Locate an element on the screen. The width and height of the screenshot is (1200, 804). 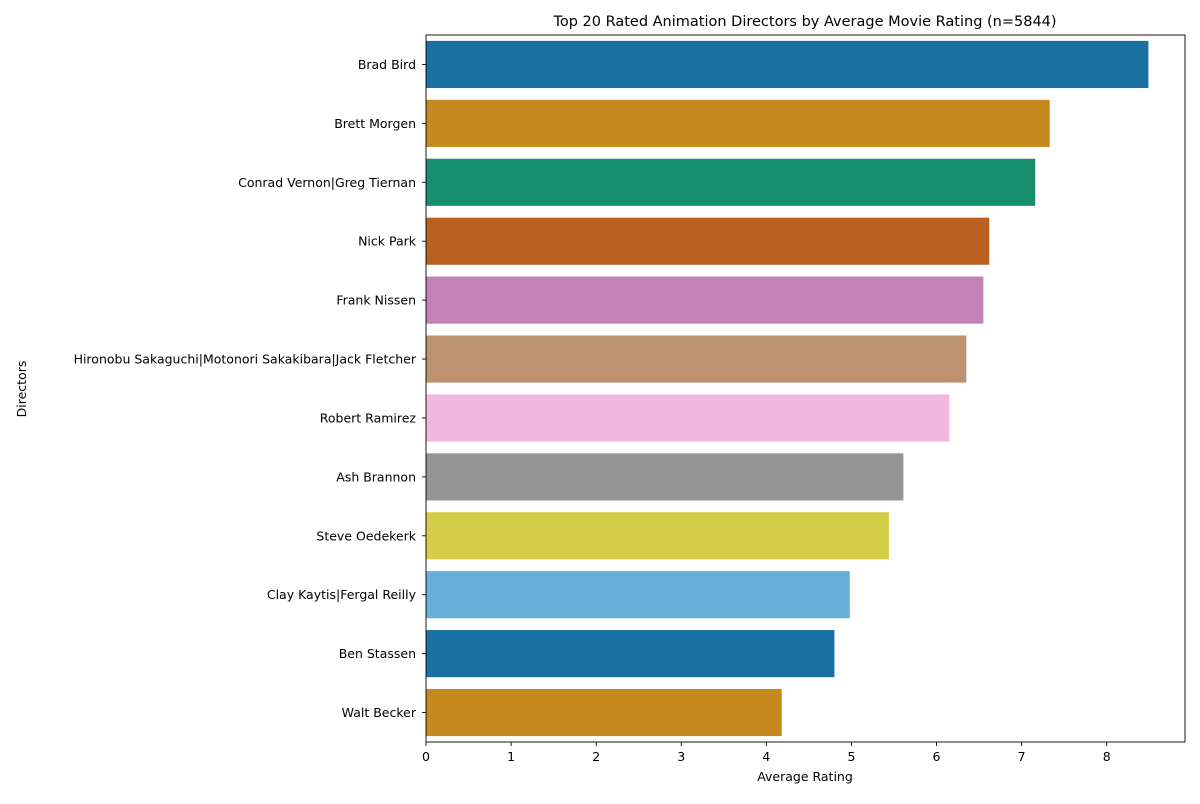
y-tick-label: Walt Becker is located at coordinates (379, 712).